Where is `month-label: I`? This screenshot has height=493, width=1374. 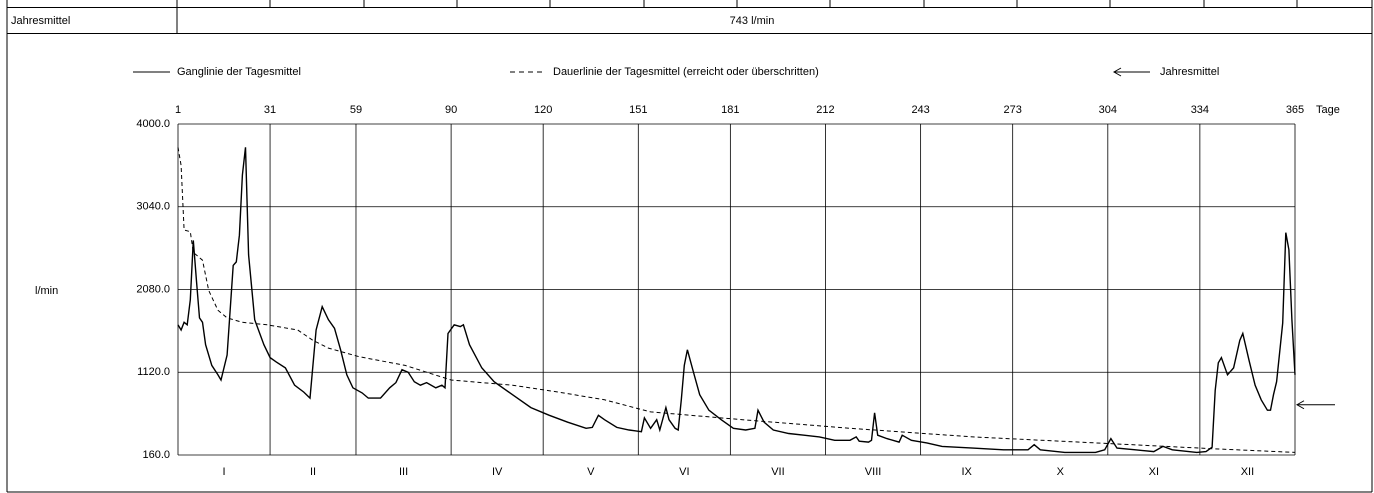 month-label: I is located at coordinates (223, 472).